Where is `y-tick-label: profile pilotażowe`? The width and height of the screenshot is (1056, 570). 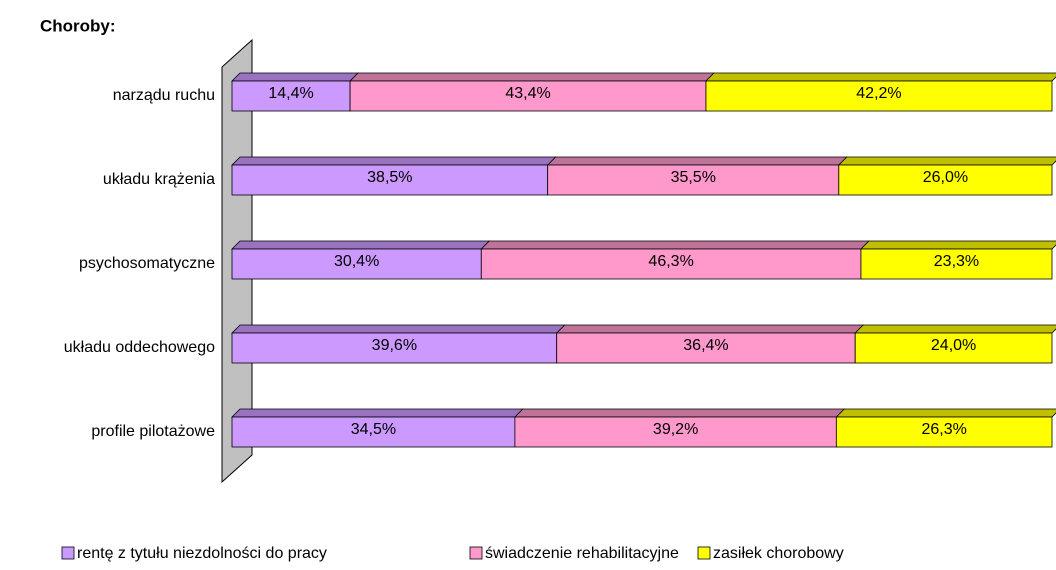
y-tick-label: profile pilotażowe is located at coordinates (153, 431).